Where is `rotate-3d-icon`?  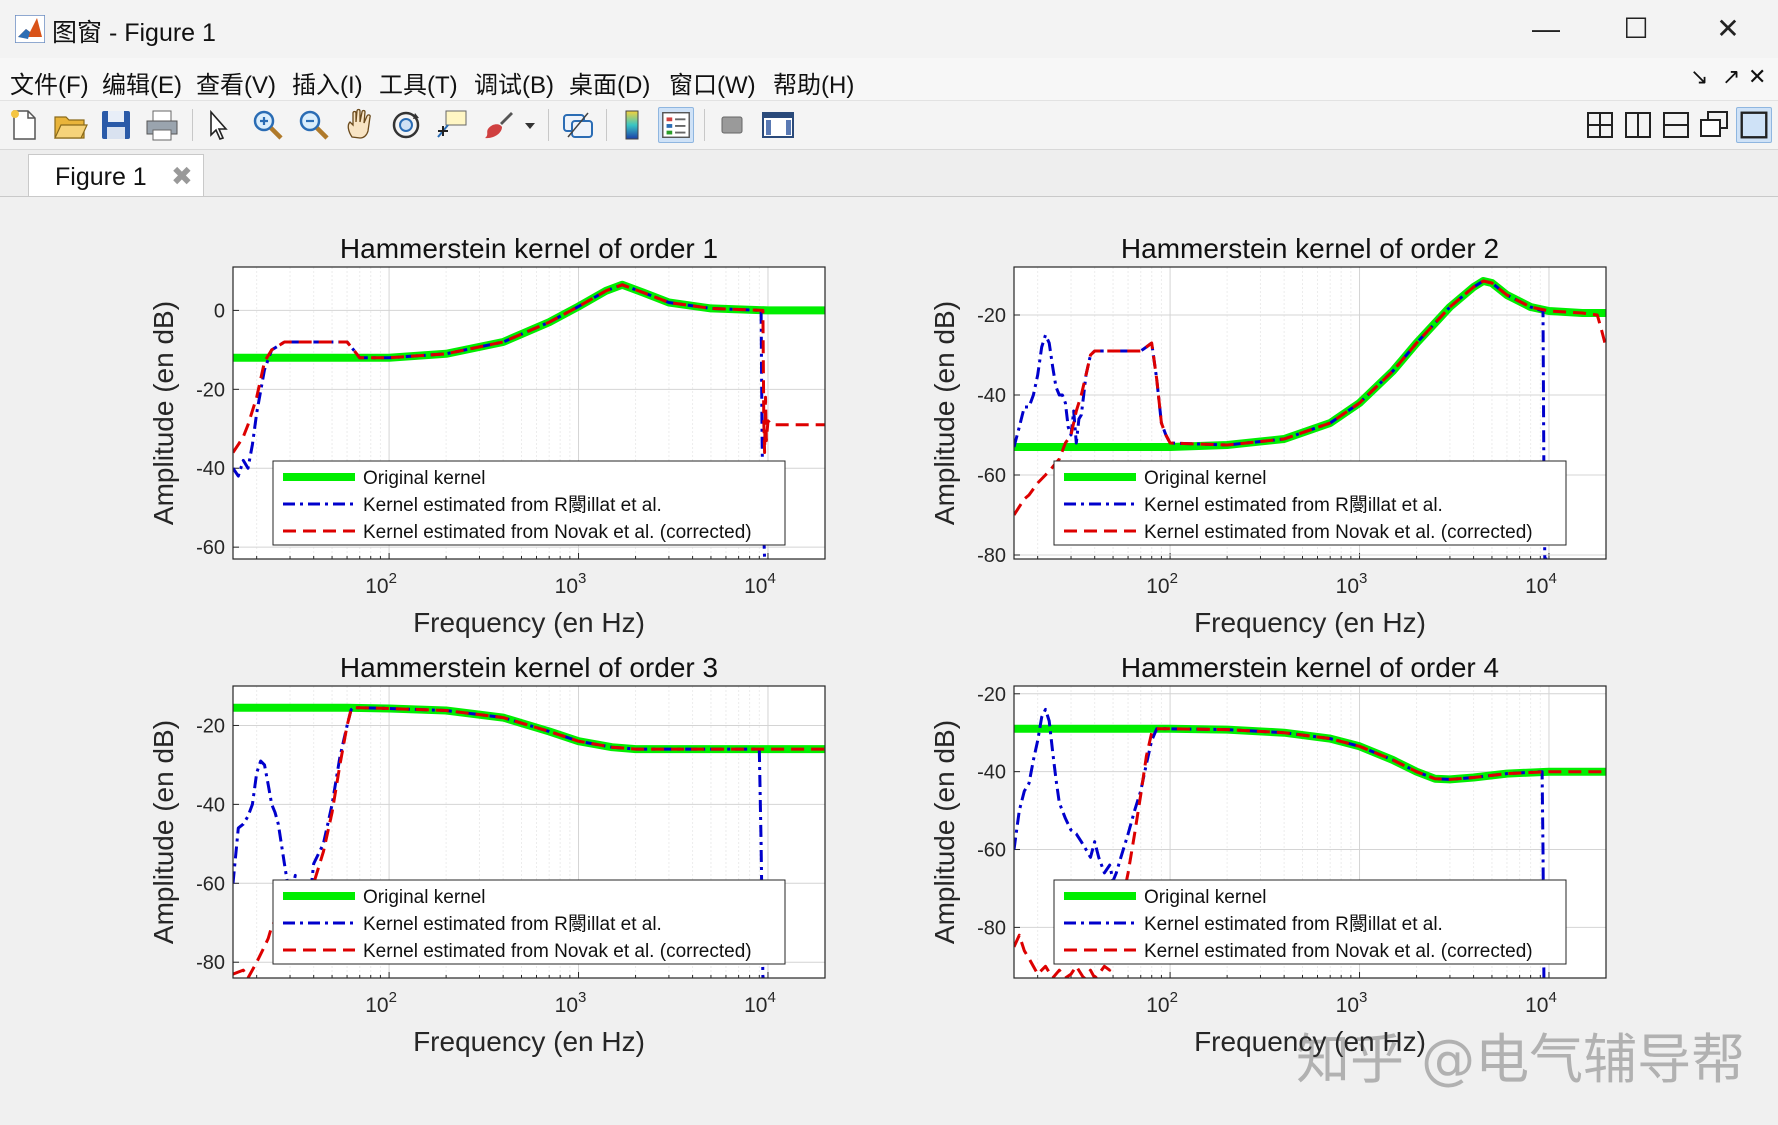
rotate-3d-icon is located at coordinates (406, 125).